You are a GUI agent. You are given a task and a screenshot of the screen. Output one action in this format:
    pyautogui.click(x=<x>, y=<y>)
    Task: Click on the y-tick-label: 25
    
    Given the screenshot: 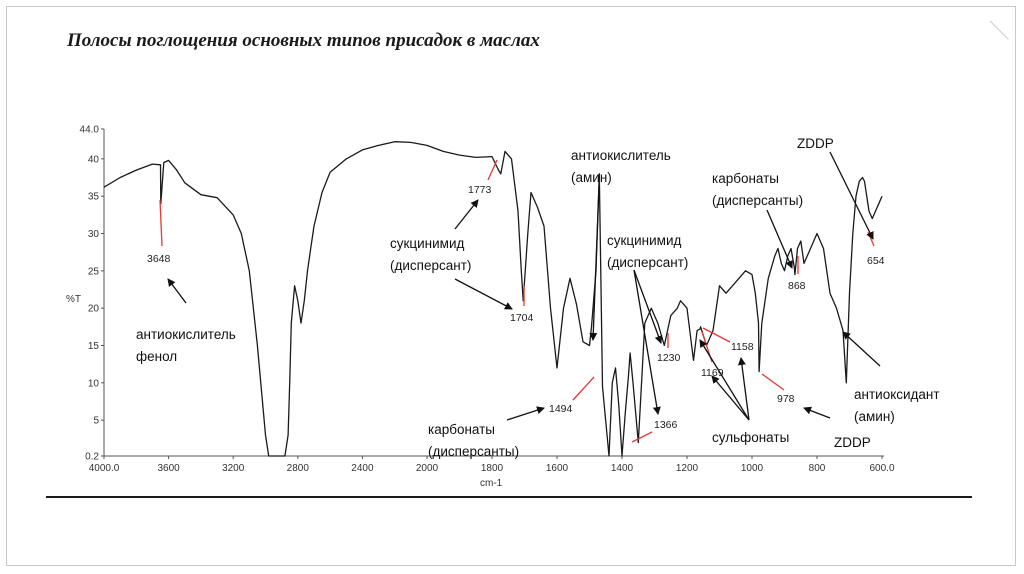 What is the action you would take?
    pyautogui.click(x=94, y=271)
    